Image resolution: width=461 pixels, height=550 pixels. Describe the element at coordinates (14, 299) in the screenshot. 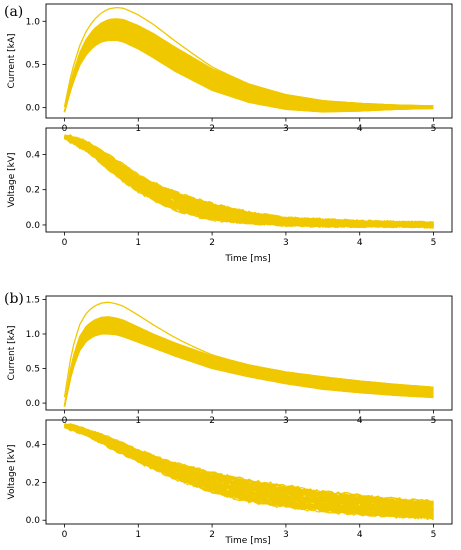

I see `panel-label-b: (b)` at that location.